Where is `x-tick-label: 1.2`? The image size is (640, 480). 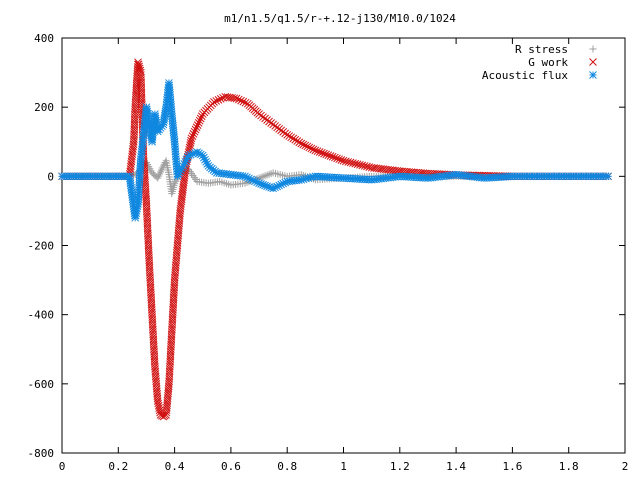
x-tick-label: 1.2 is located at coordinates (400, 466).